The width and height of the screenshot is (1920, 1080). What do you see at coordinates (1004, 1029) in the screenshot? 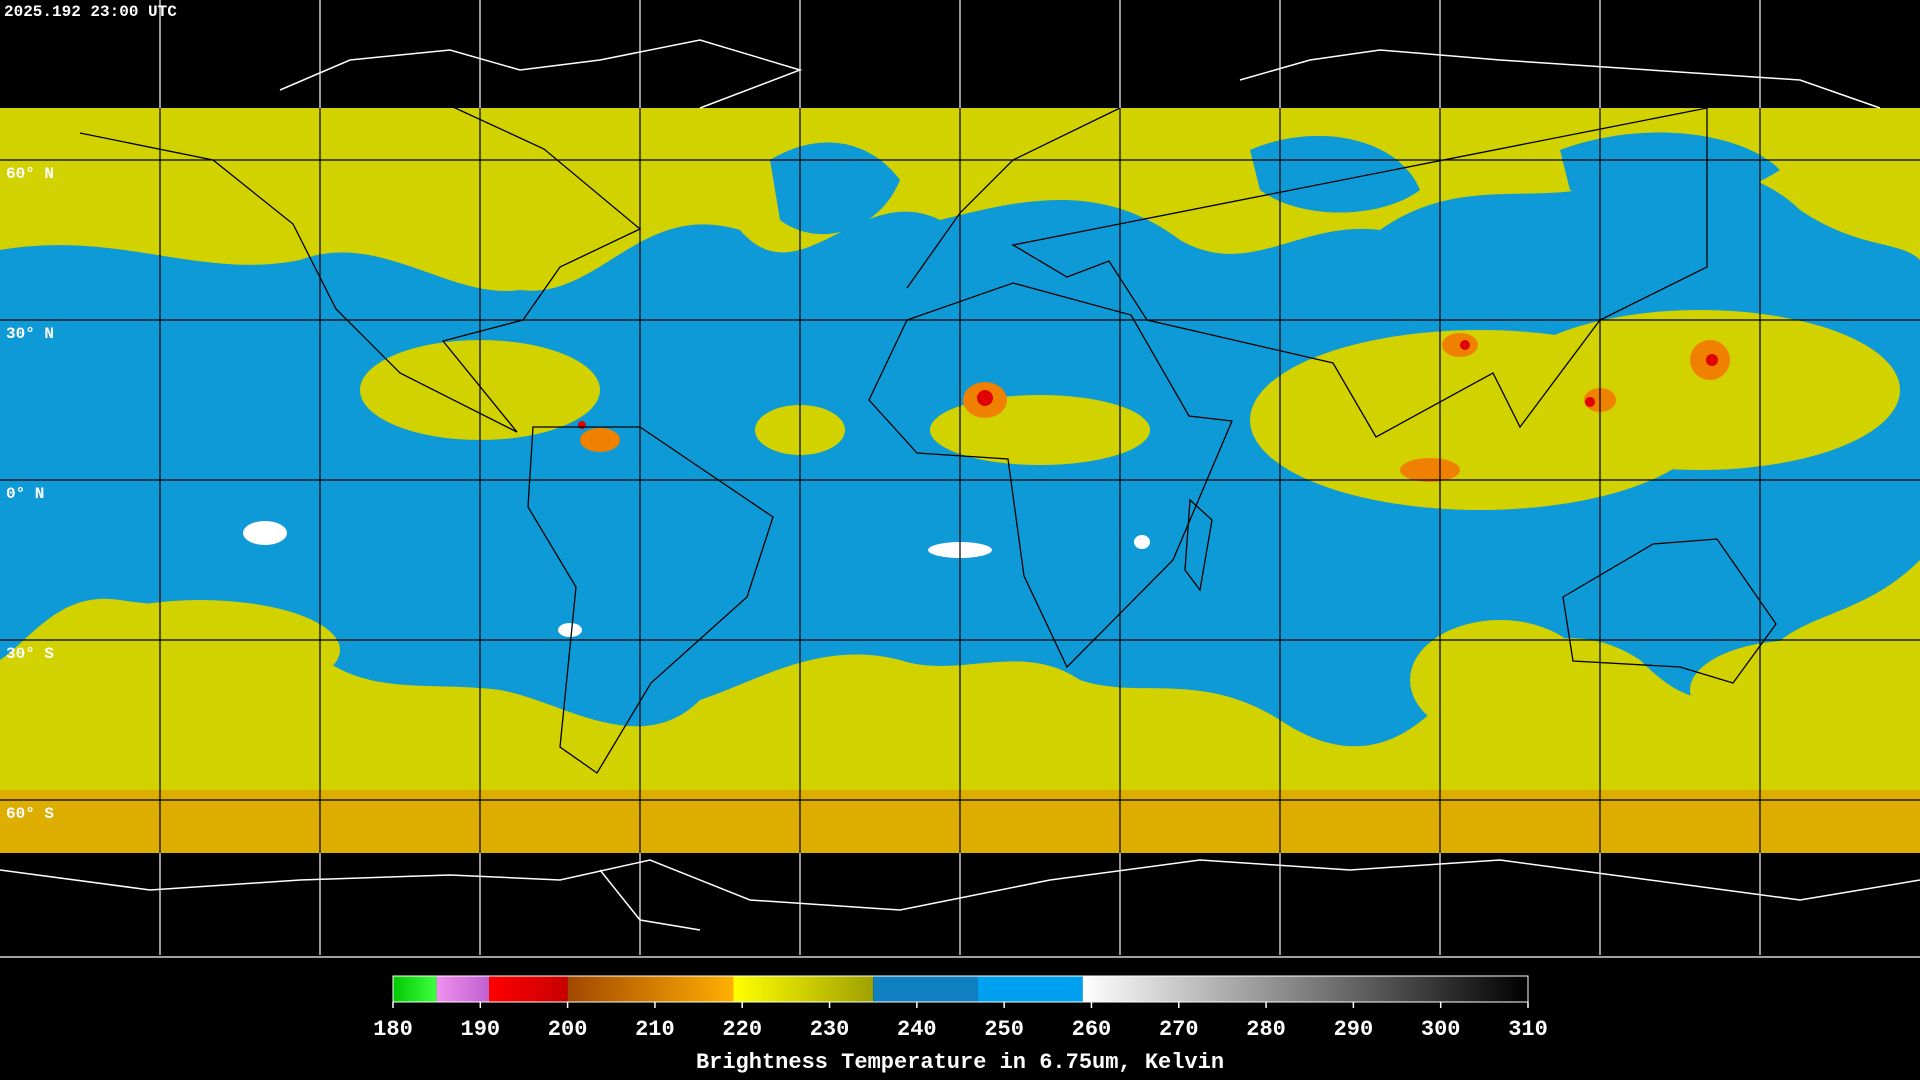
I see `colorbar-tick-label: 250` at bounding box center [1004, 1029].